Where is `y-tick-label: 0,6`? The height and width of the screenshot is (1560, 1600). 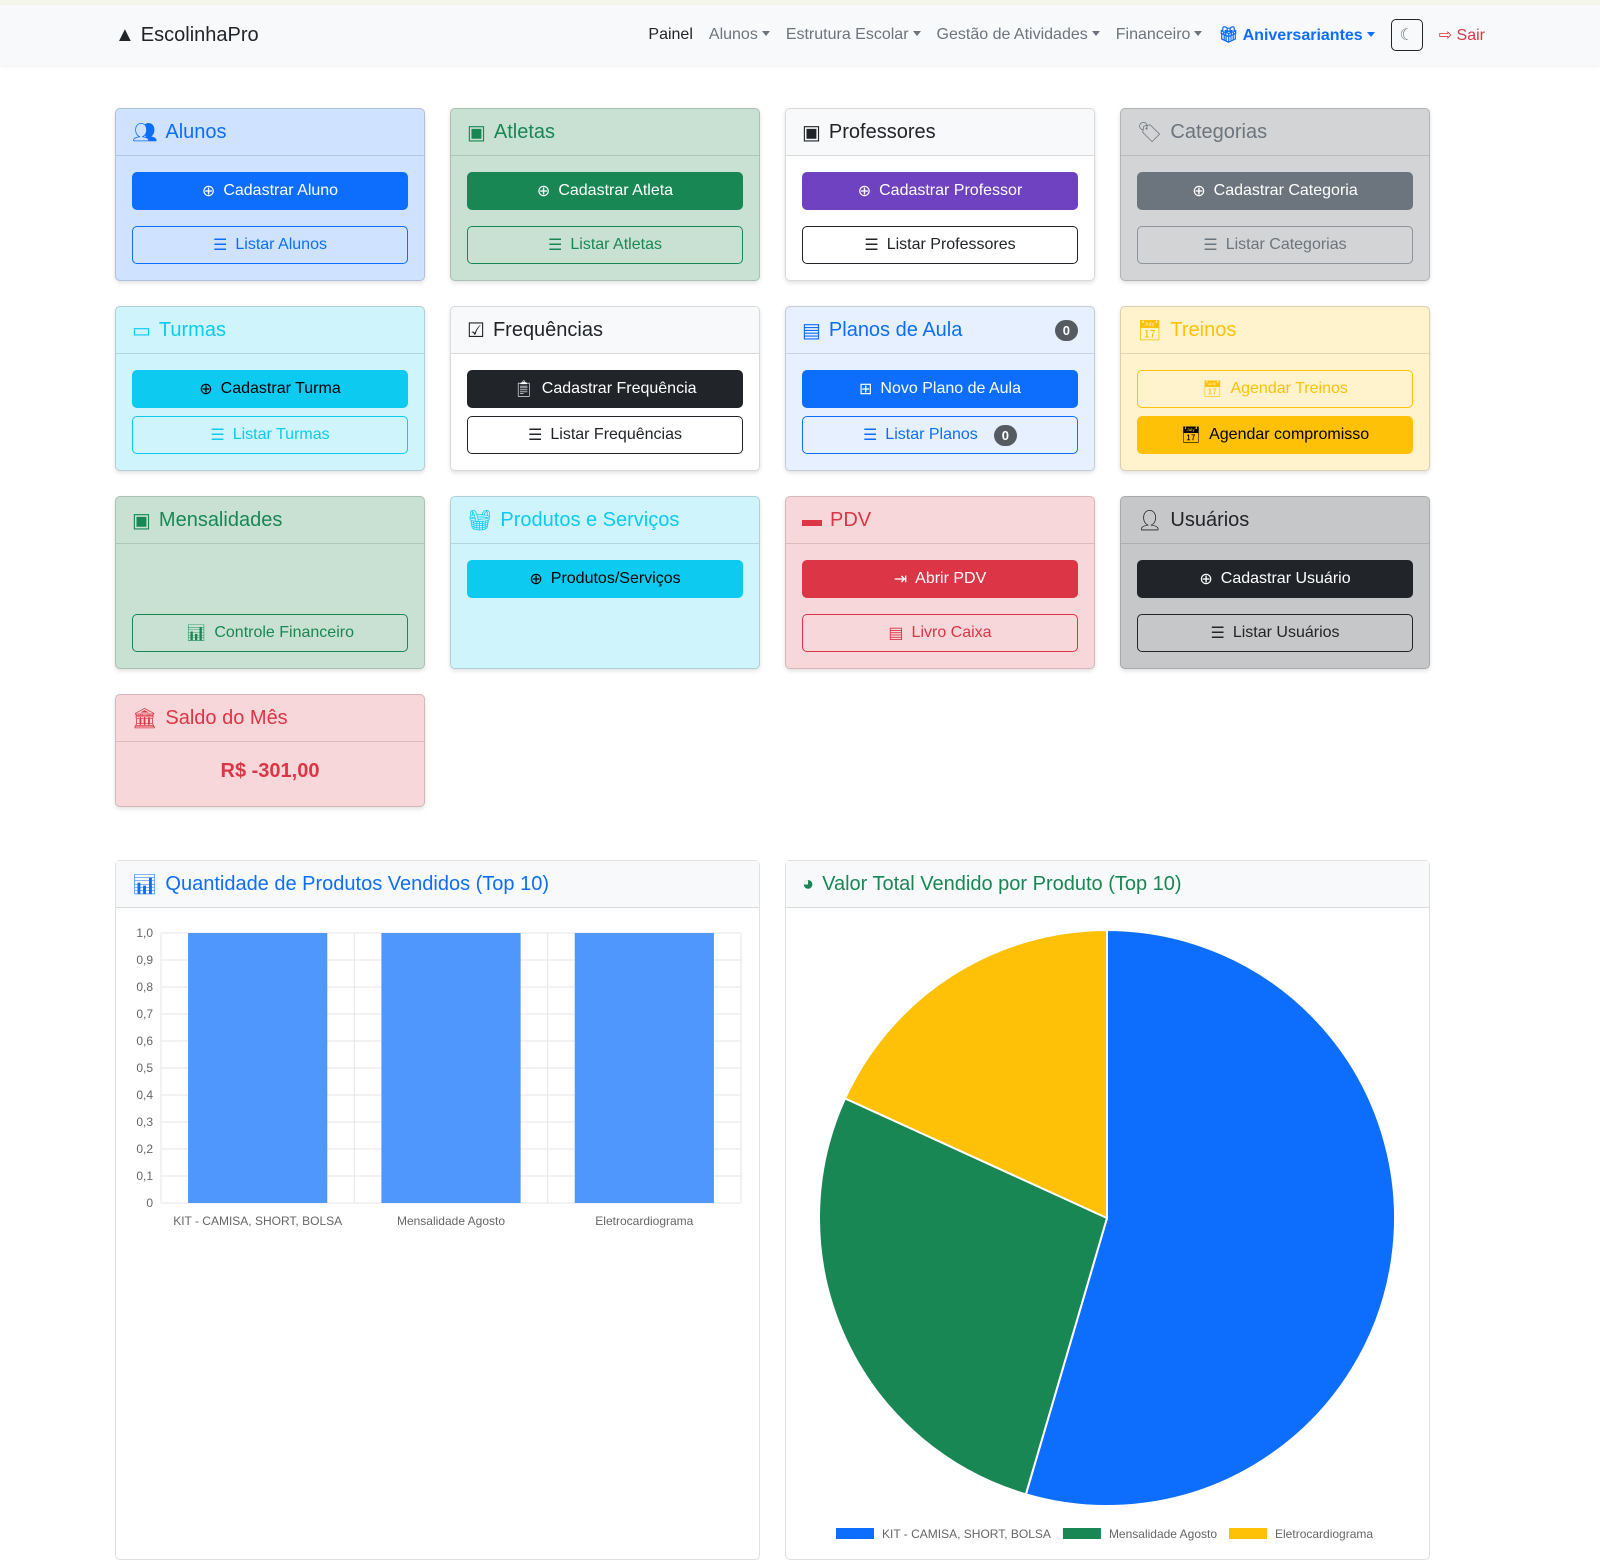 y-tick-label: 0,6 is located at coordinates (144, 1041).